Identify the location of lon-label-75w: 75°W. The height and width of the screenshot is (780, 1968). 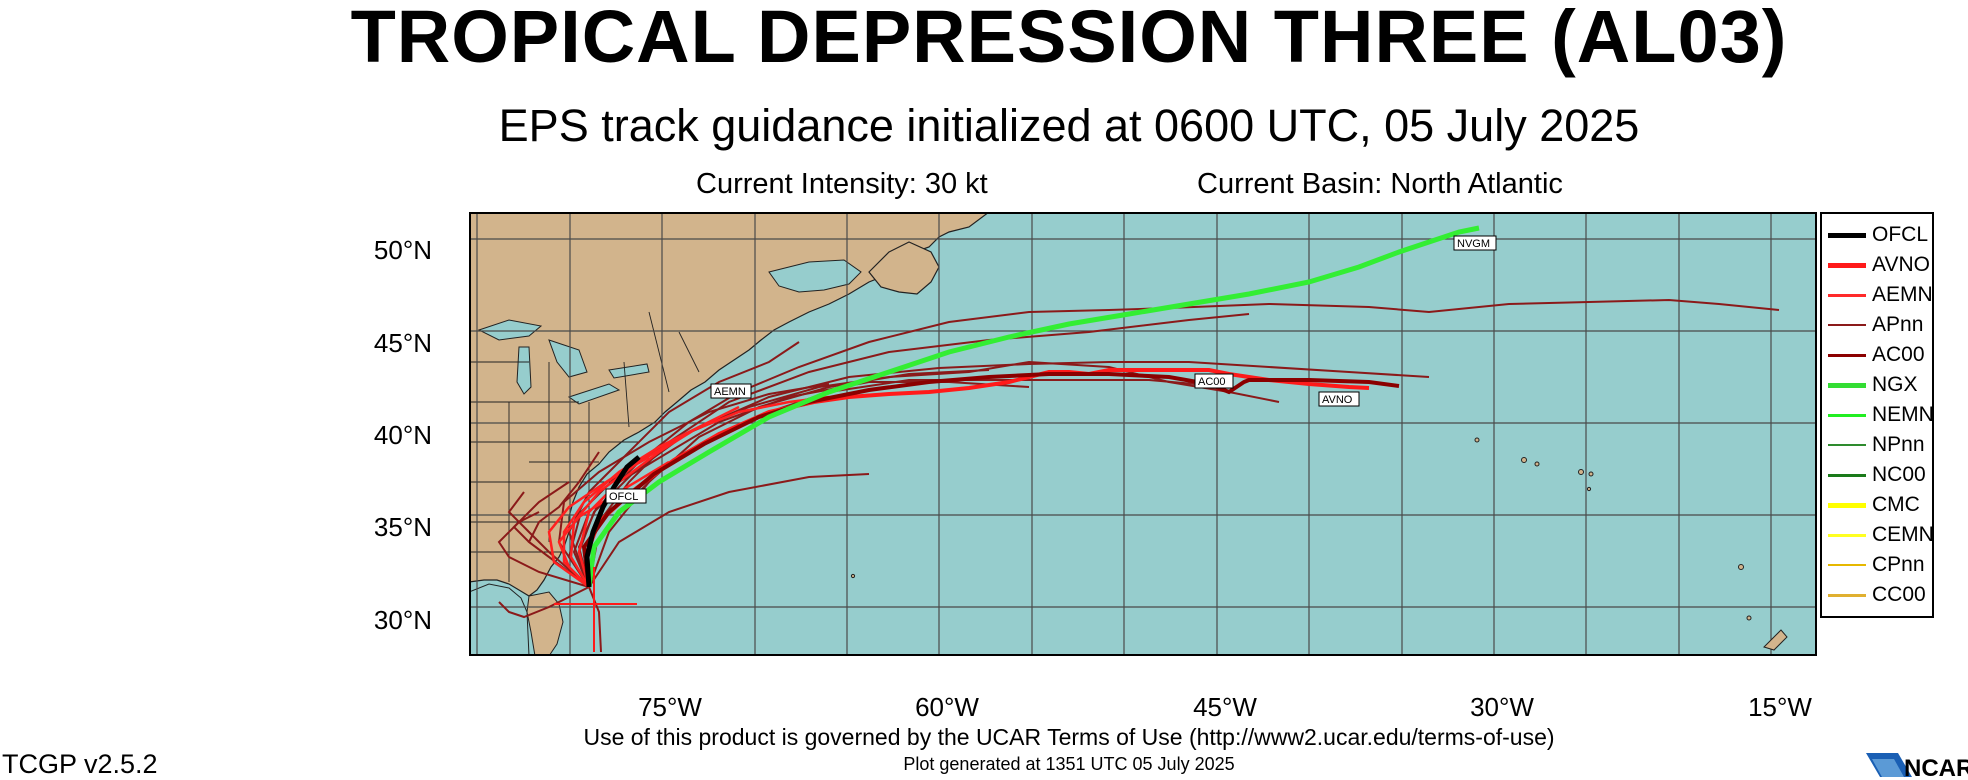
(670, 707).